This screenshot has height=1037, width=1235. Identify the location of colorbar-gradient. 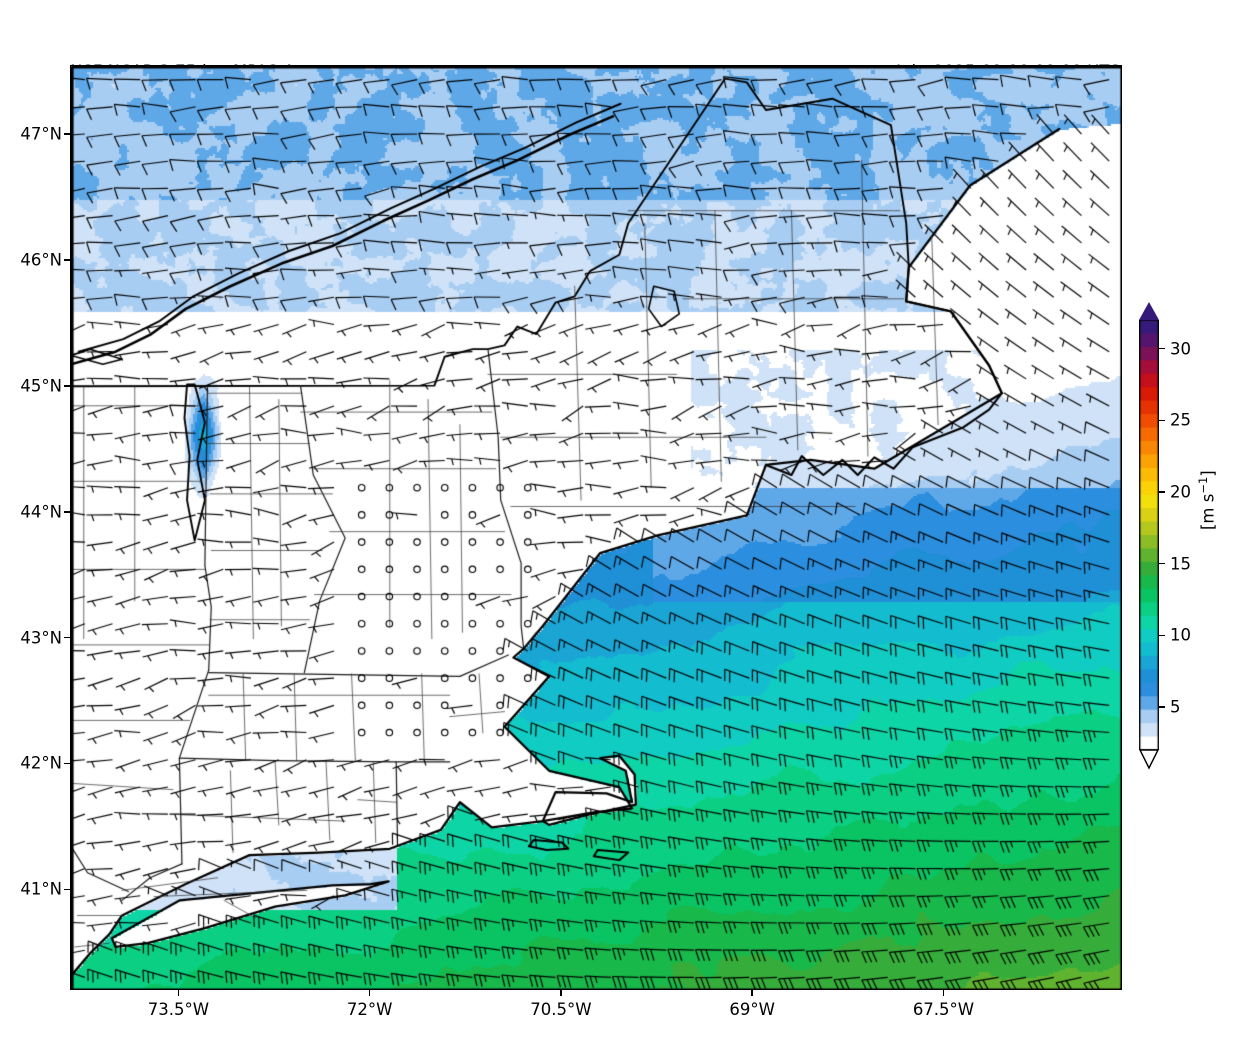
(1149, 535).